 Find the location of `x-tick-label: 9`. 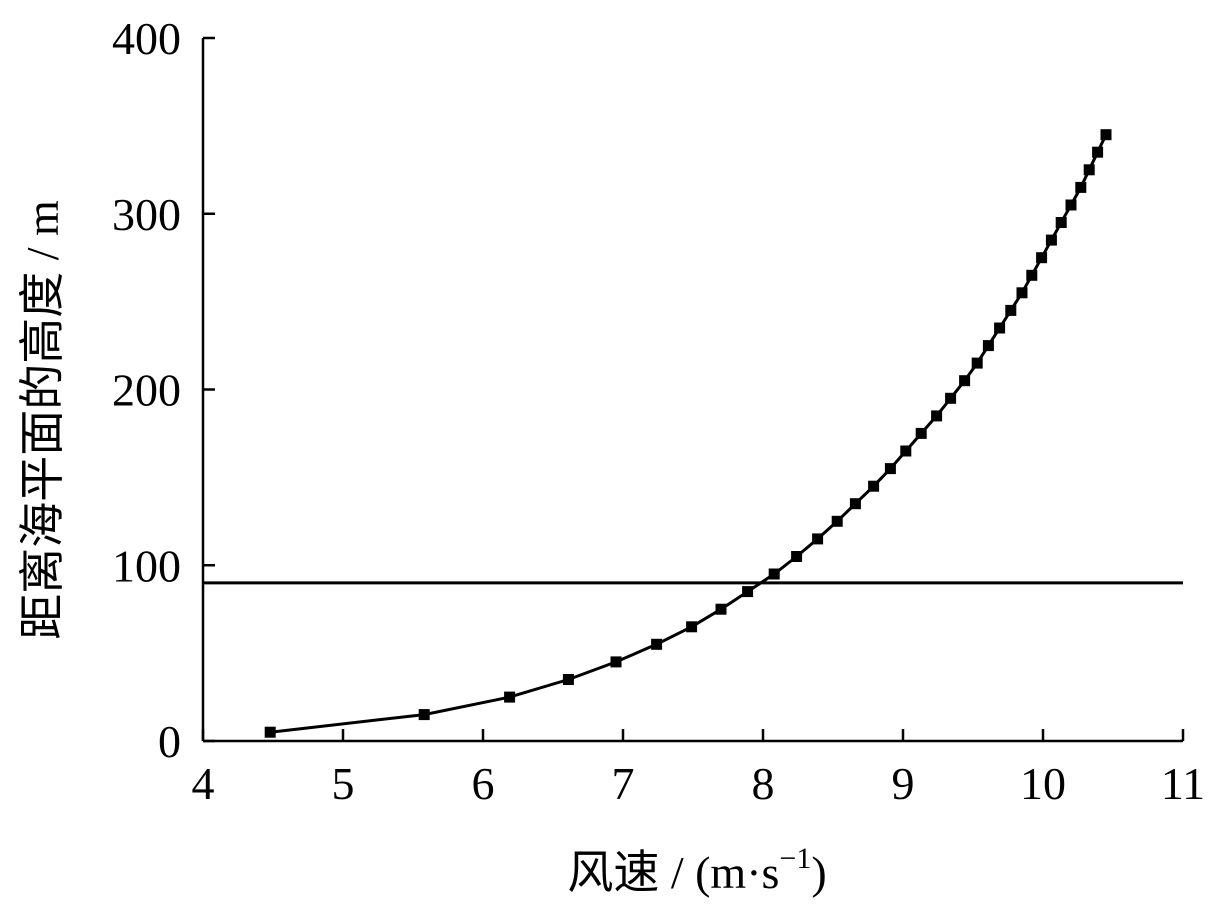

x-tick-label: 9 is located at coordinates (903, 783).